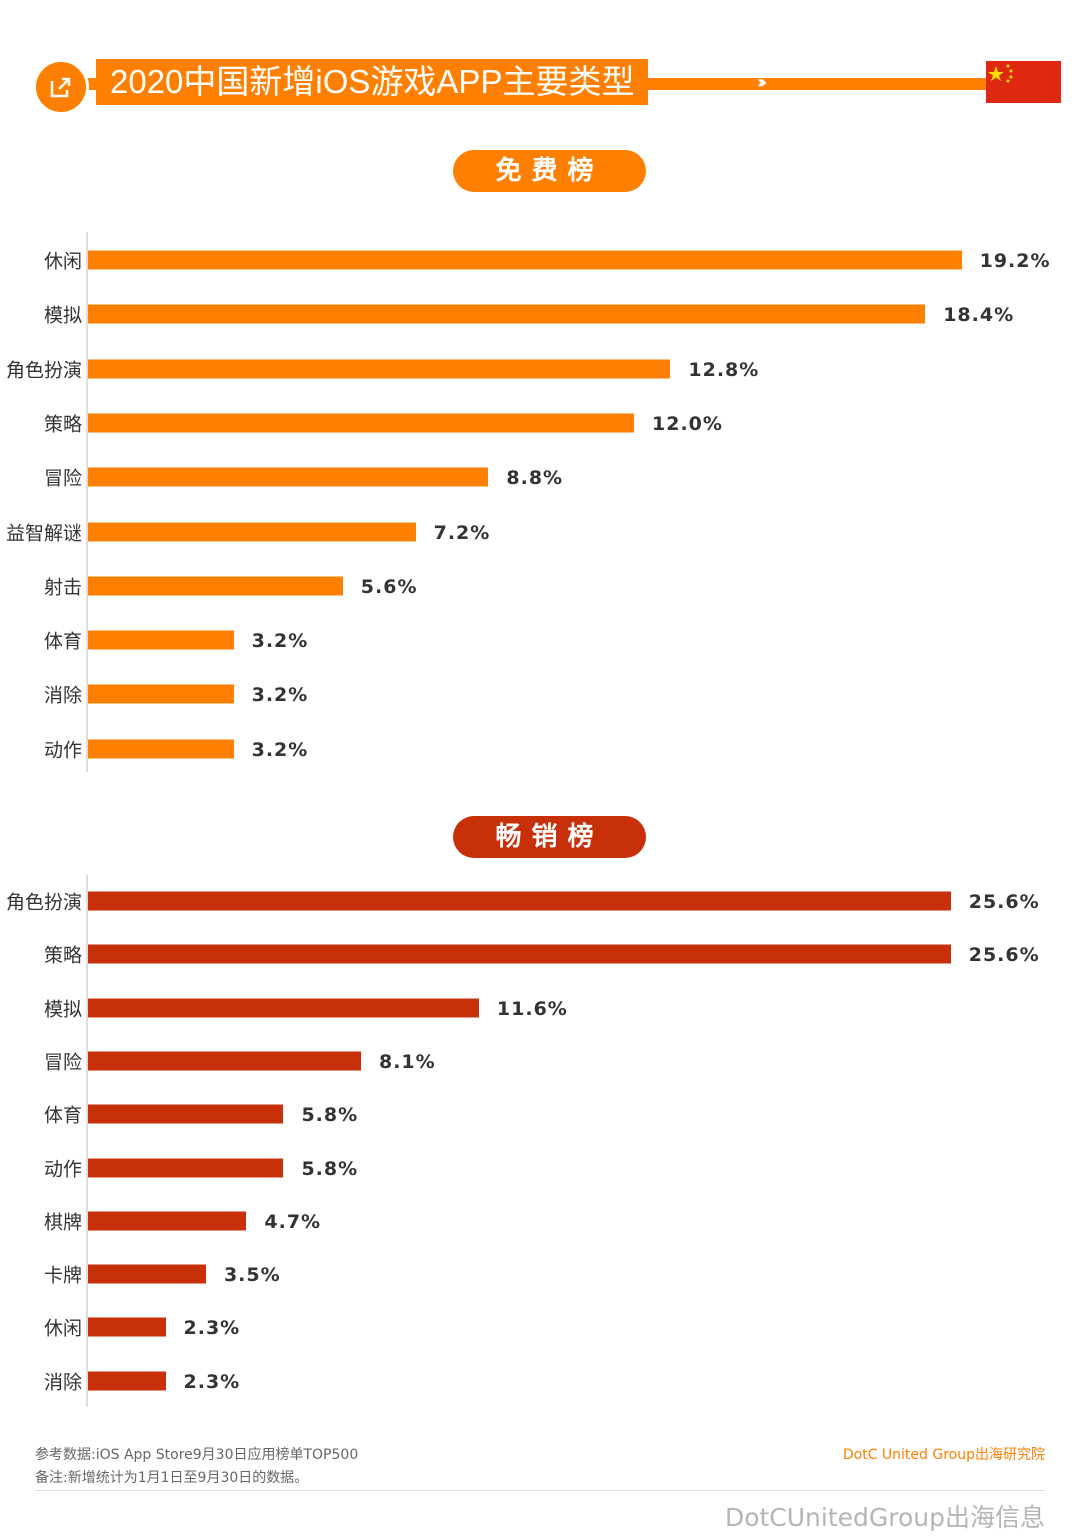 This screenshot has height=1536, width=1080. Describe the element at coordinates (372, 82) in the screenshot. I see `page-title: 2020中国新增iOS游戏APP主要类型` at that location.